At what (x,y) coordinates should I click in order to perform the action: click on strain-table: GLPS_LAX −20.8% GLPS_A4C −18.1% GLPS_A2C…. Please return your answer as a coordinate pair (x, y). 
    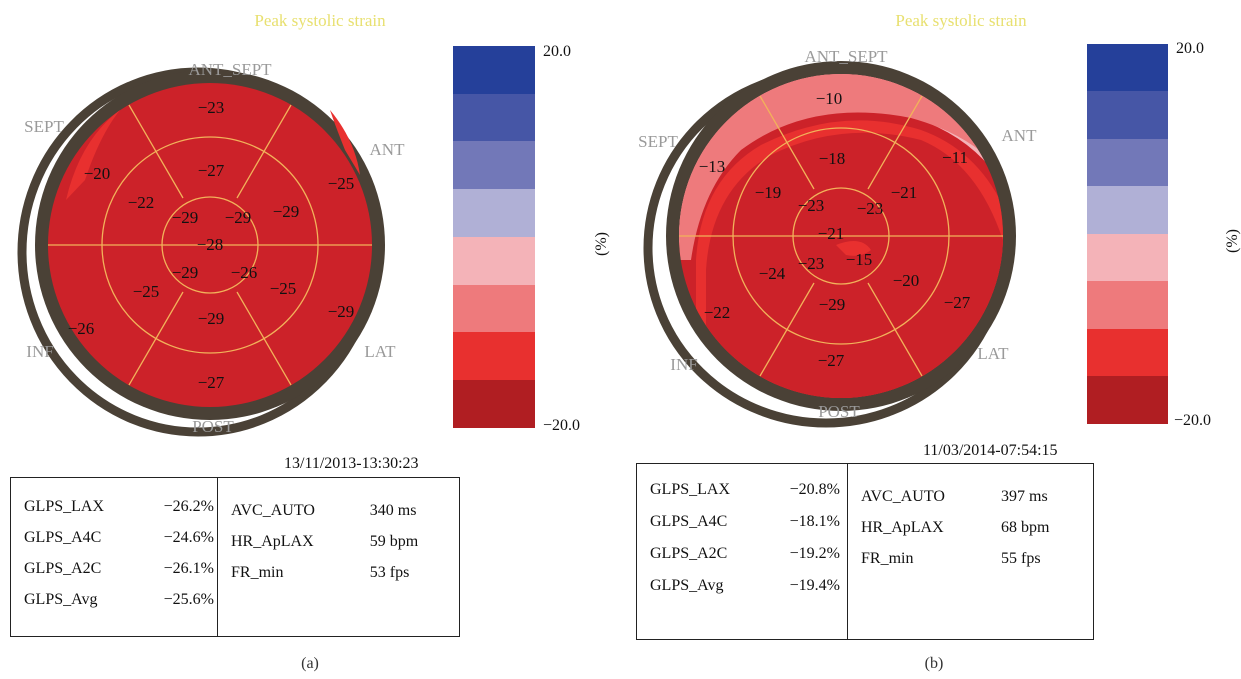
    Looking at the image, I should click on (865, 551).